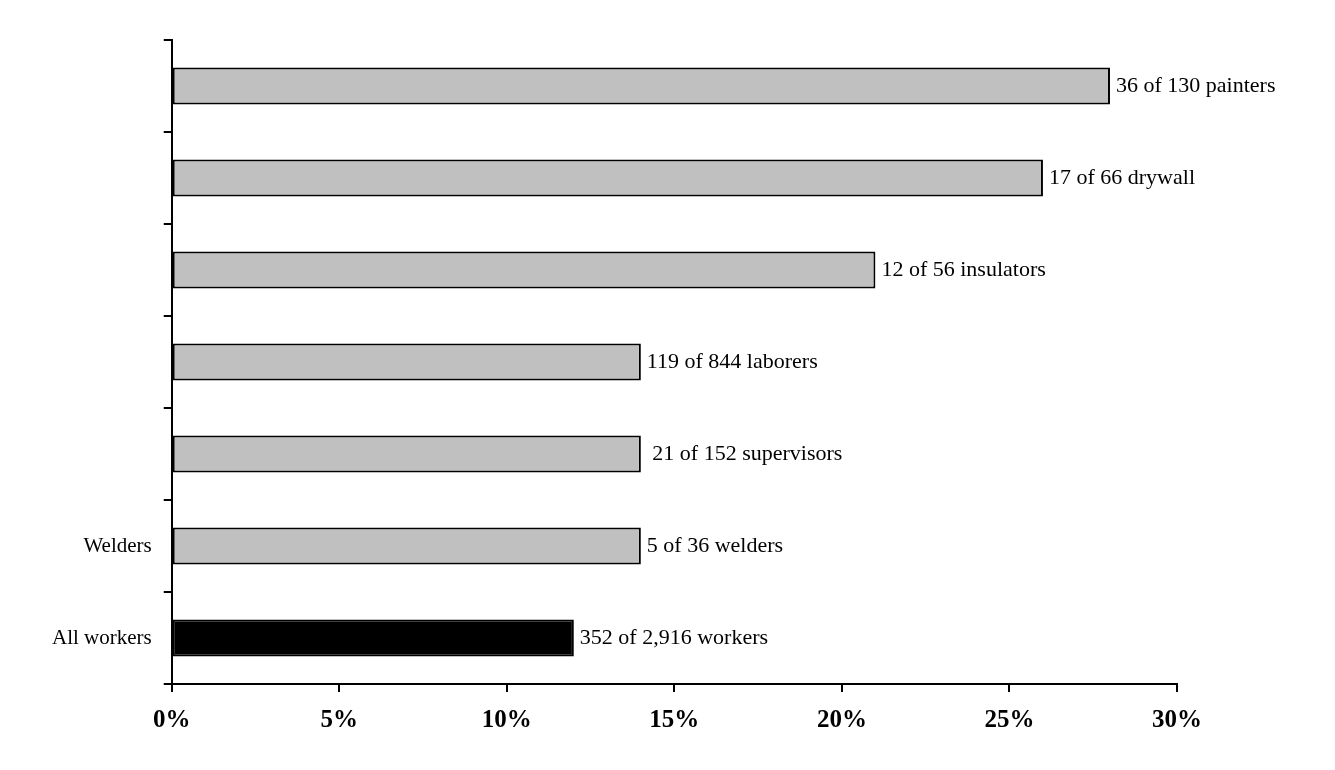 Image resolution: width=1335 pixels, height=770 pixels. Describe the element at coordinates (117, 544) in the screenshot. I see `y-tick-label: Welders` at that location.